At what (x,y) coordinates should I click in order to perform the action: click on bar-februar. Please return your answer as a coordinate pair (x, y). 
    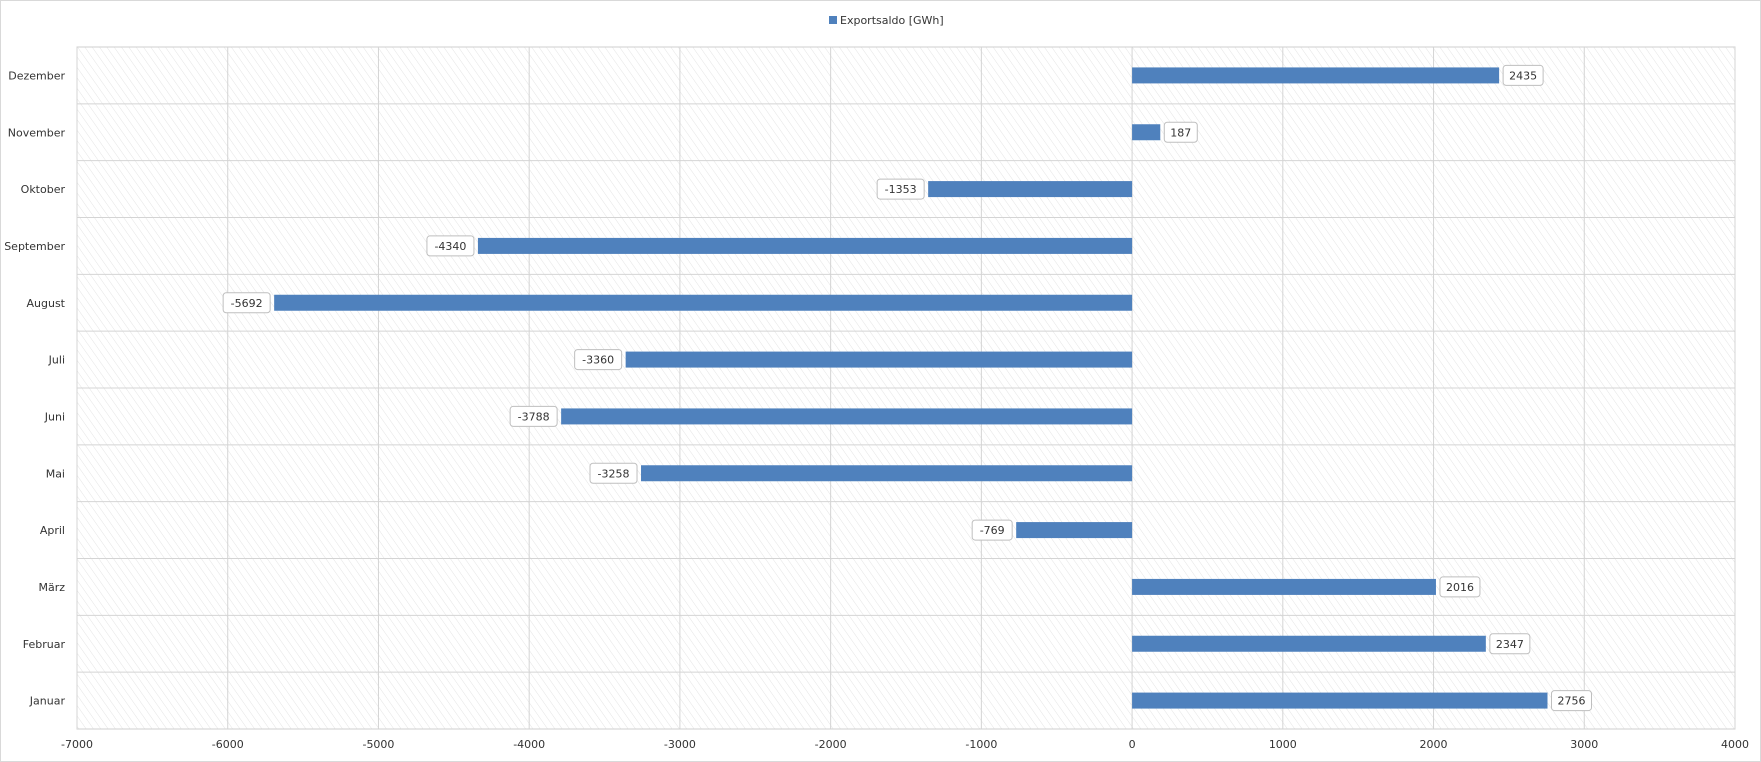
    Looking at the image, I should click on (1309, 643).